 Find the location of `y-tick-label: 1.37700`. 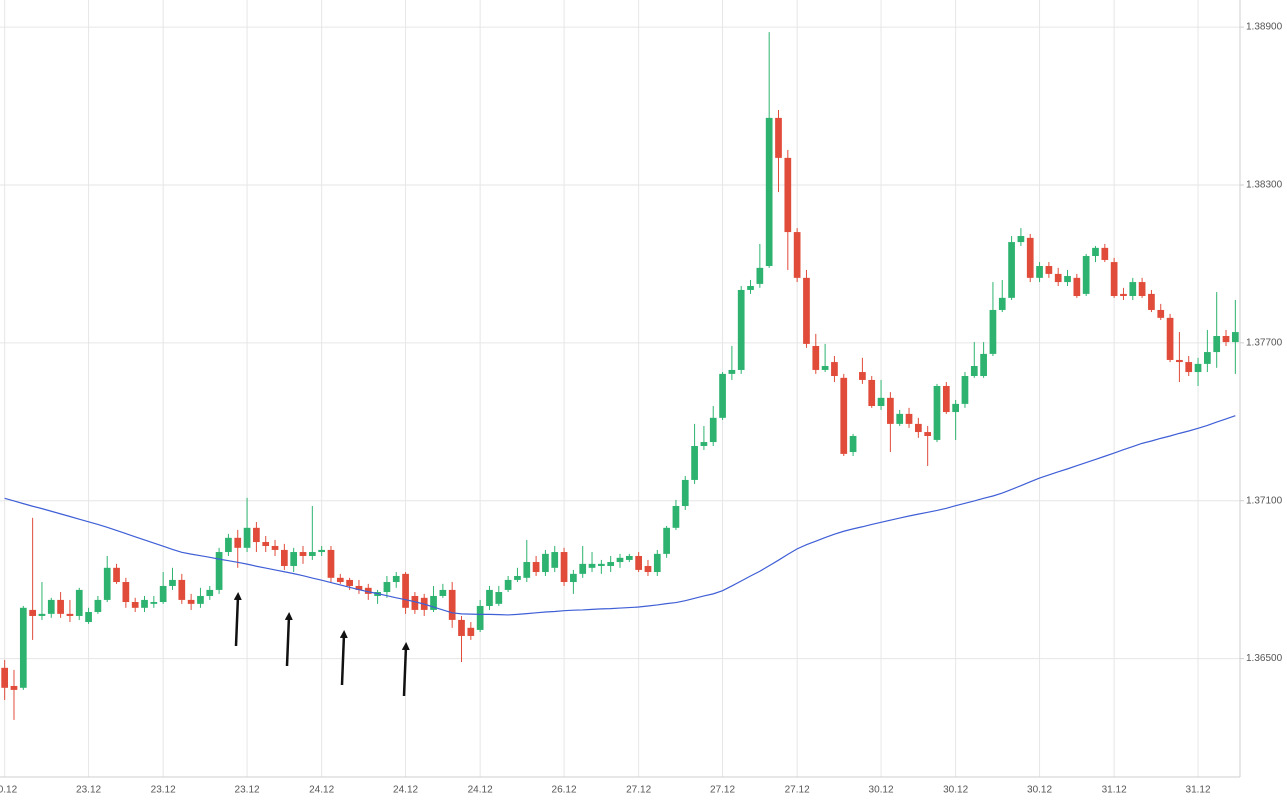

y-tick-label: 1.37700 is located at coordinates (1264, 342).